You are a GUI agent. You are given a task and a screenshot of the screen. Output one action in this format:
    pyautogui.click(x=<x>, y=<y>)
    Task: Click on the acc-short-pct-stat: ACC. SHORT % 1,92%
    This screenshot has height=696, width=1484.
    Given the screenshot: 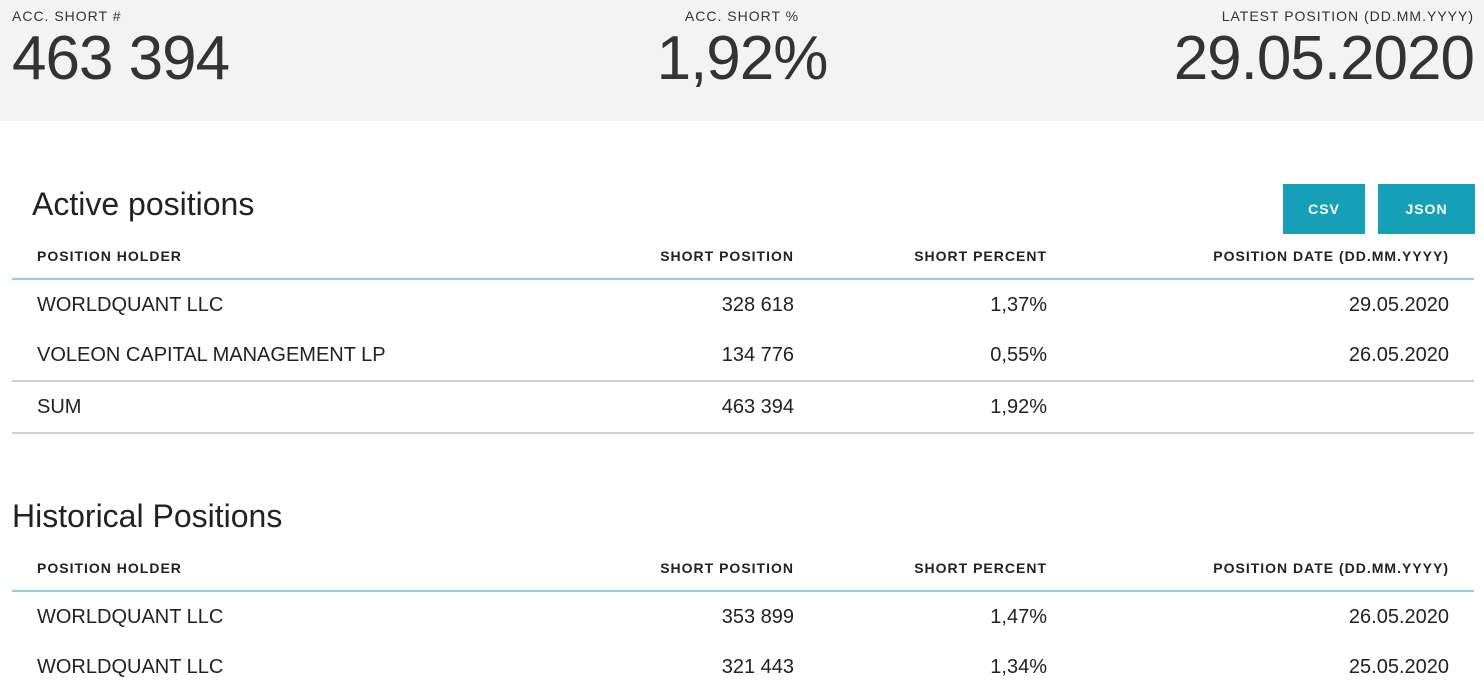 What is the action you would take?
    pyautogui.click(x=742, y=45)
    